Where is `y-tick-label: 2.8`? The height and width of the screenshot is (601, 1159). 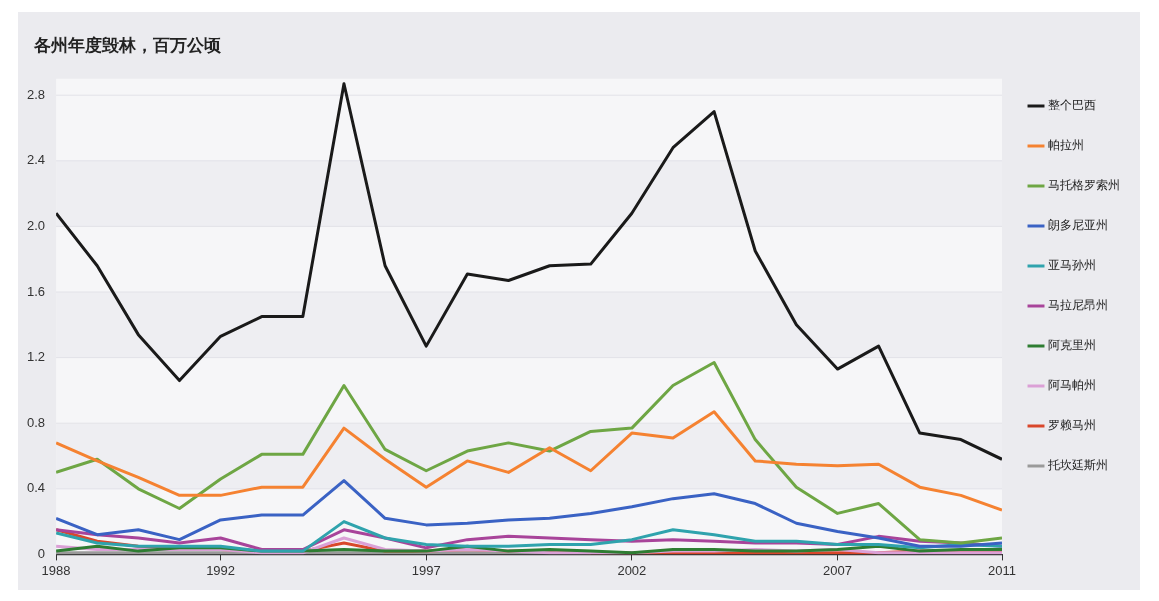 y-tick-label: 2.8 is located at coordinates (36, 94).